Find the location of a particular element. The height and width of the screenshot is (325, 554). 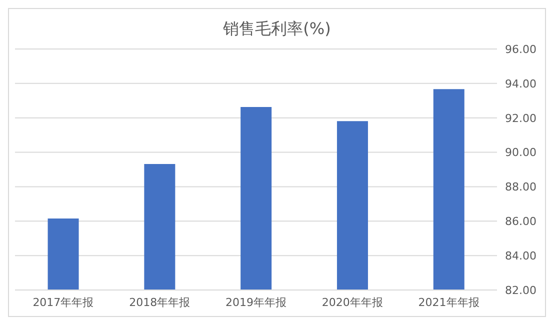

y-tick-label: 88.00 is located at coordinates (520, 187).